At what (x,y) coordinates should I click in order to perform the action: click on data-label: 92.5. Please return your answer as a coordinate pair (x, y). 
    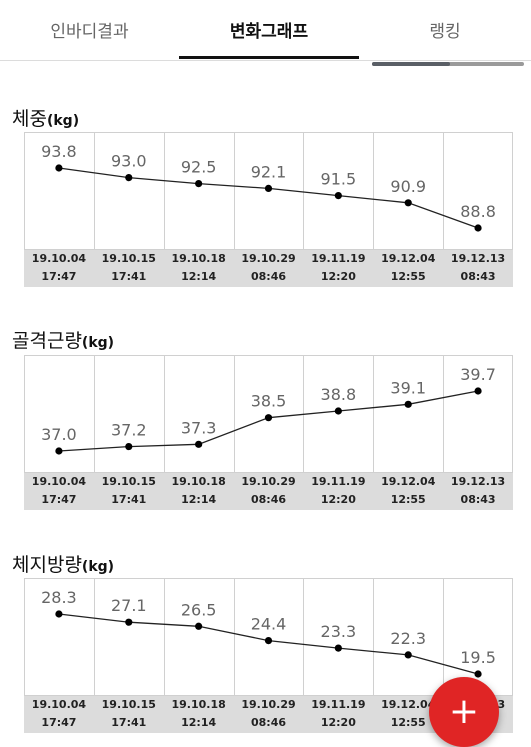
    Looking at the image, I should click on (199, 167).